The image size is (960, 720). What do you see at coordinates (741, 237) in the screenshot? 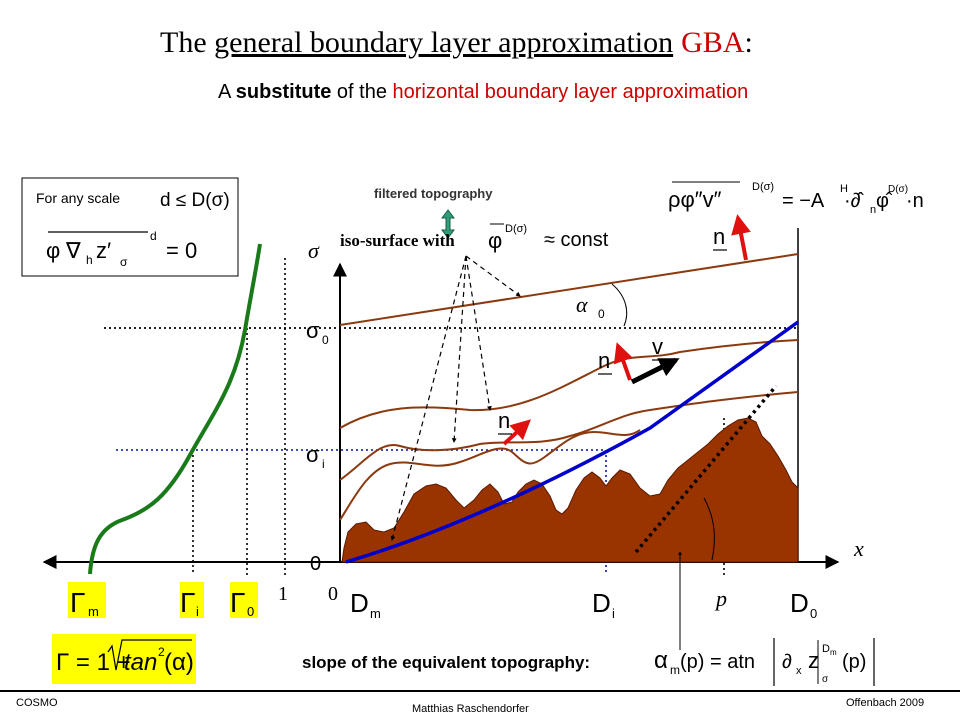
I see `normal-arrow-top` at bounding box center [741, 237].